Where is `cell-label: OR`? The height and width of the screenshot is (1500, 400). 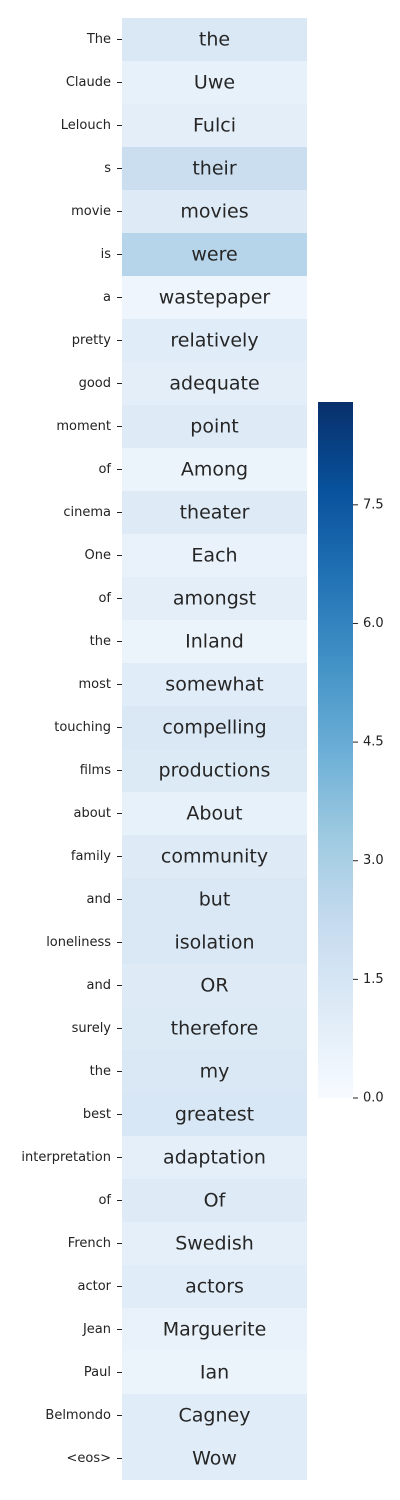 cell-label: OR is located at coordinates (214, 986).